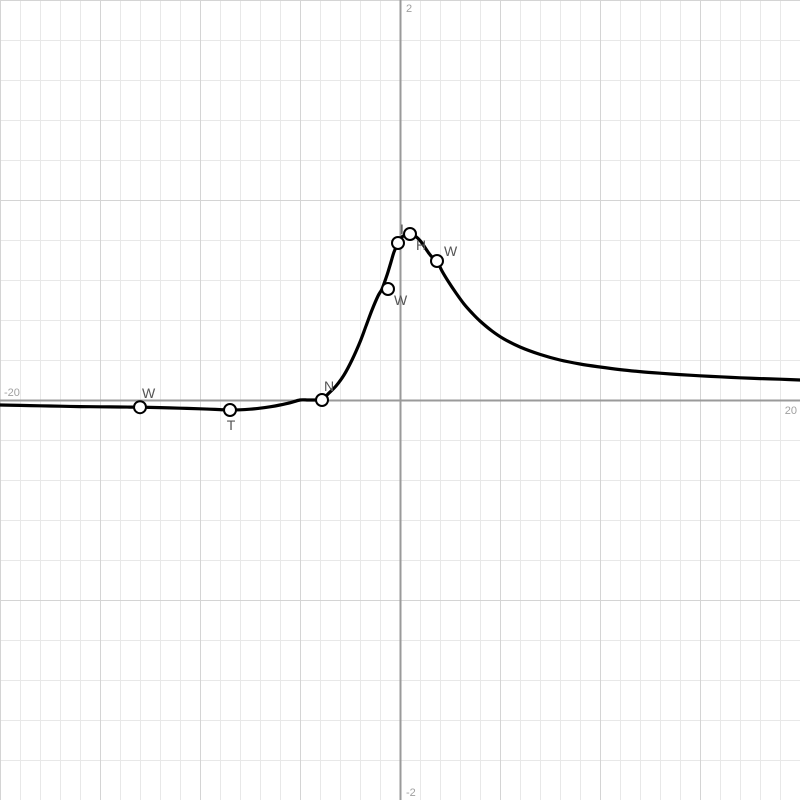 This screenshot has width=800, height=800. Describe the element at coordinates (791, 411) in the screenshot. I see `x-axis-max-label: 20` at that location.